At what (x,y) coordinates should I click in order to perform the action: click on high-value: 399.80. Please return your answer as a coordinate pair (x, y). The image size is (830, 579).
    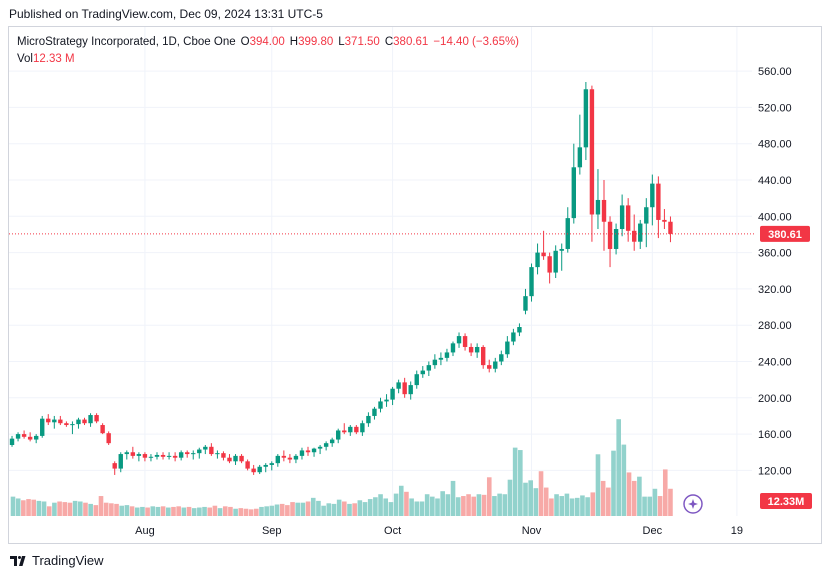
    Looking at the image, I should click on (316, 42).